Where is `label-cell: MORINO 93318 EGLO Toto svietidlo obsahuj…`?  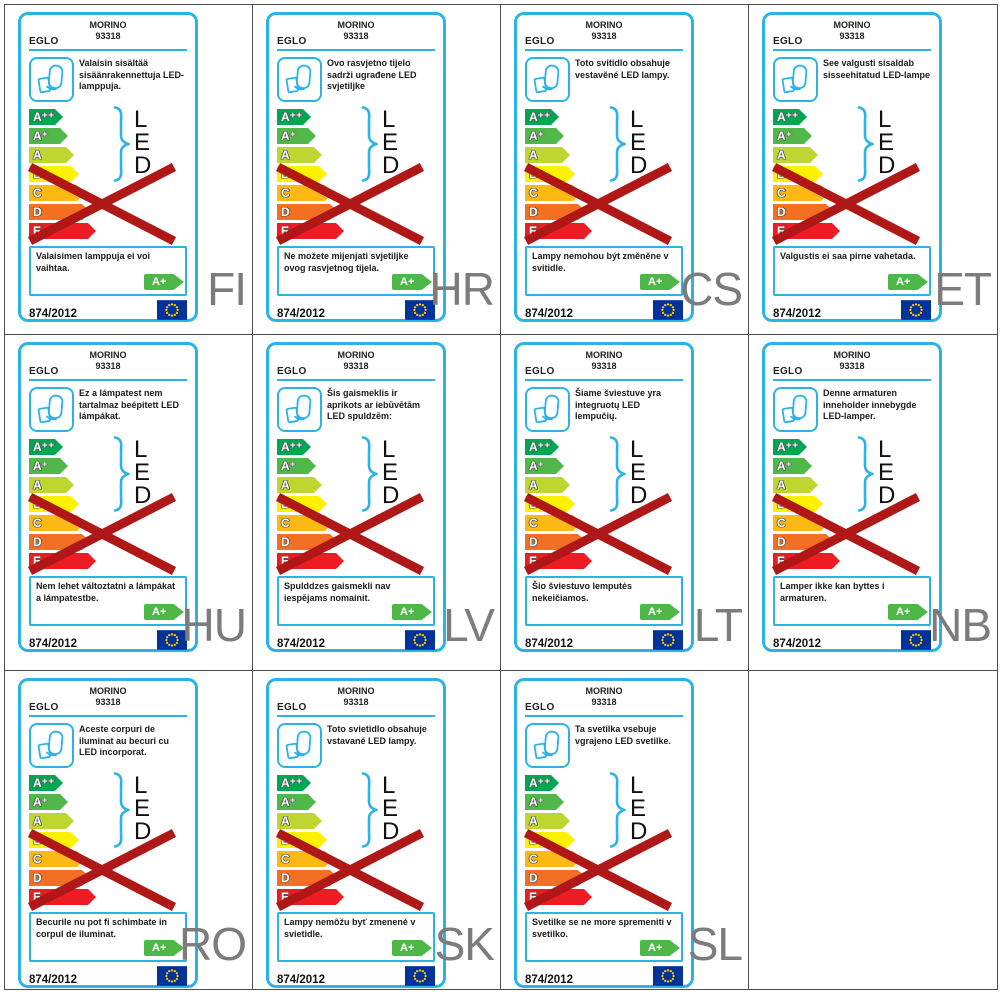 label-cell: MORINO 93318 EGLO Toto svietidlo obsahuj… is located at coordinates (377, 830).